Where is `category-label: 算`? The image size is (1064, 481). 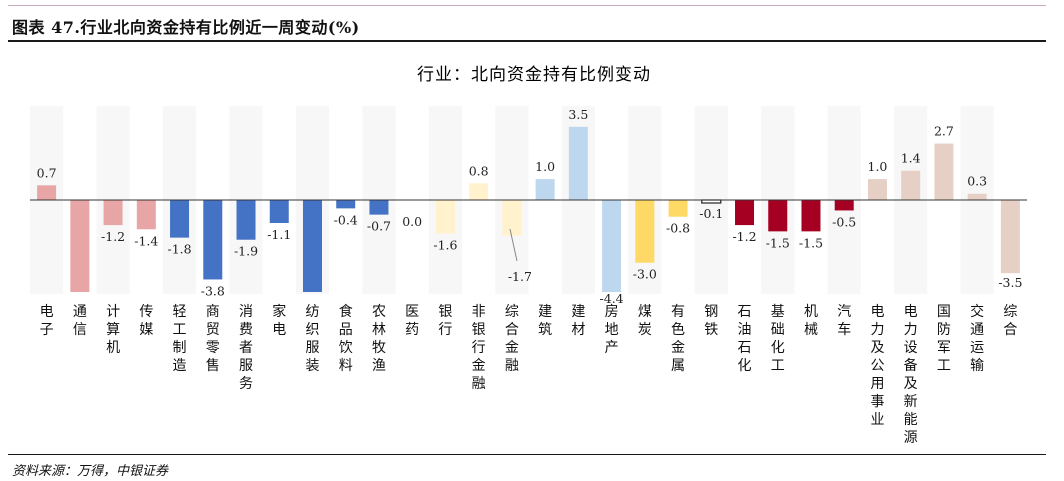 category-label: 算 is located at coordinates (113, 330).